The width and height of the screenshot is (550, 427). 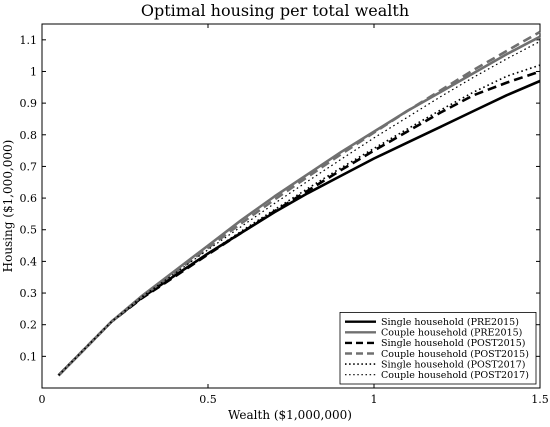 I want to click on y-tick-label: 1, so click(x=33, y=71).